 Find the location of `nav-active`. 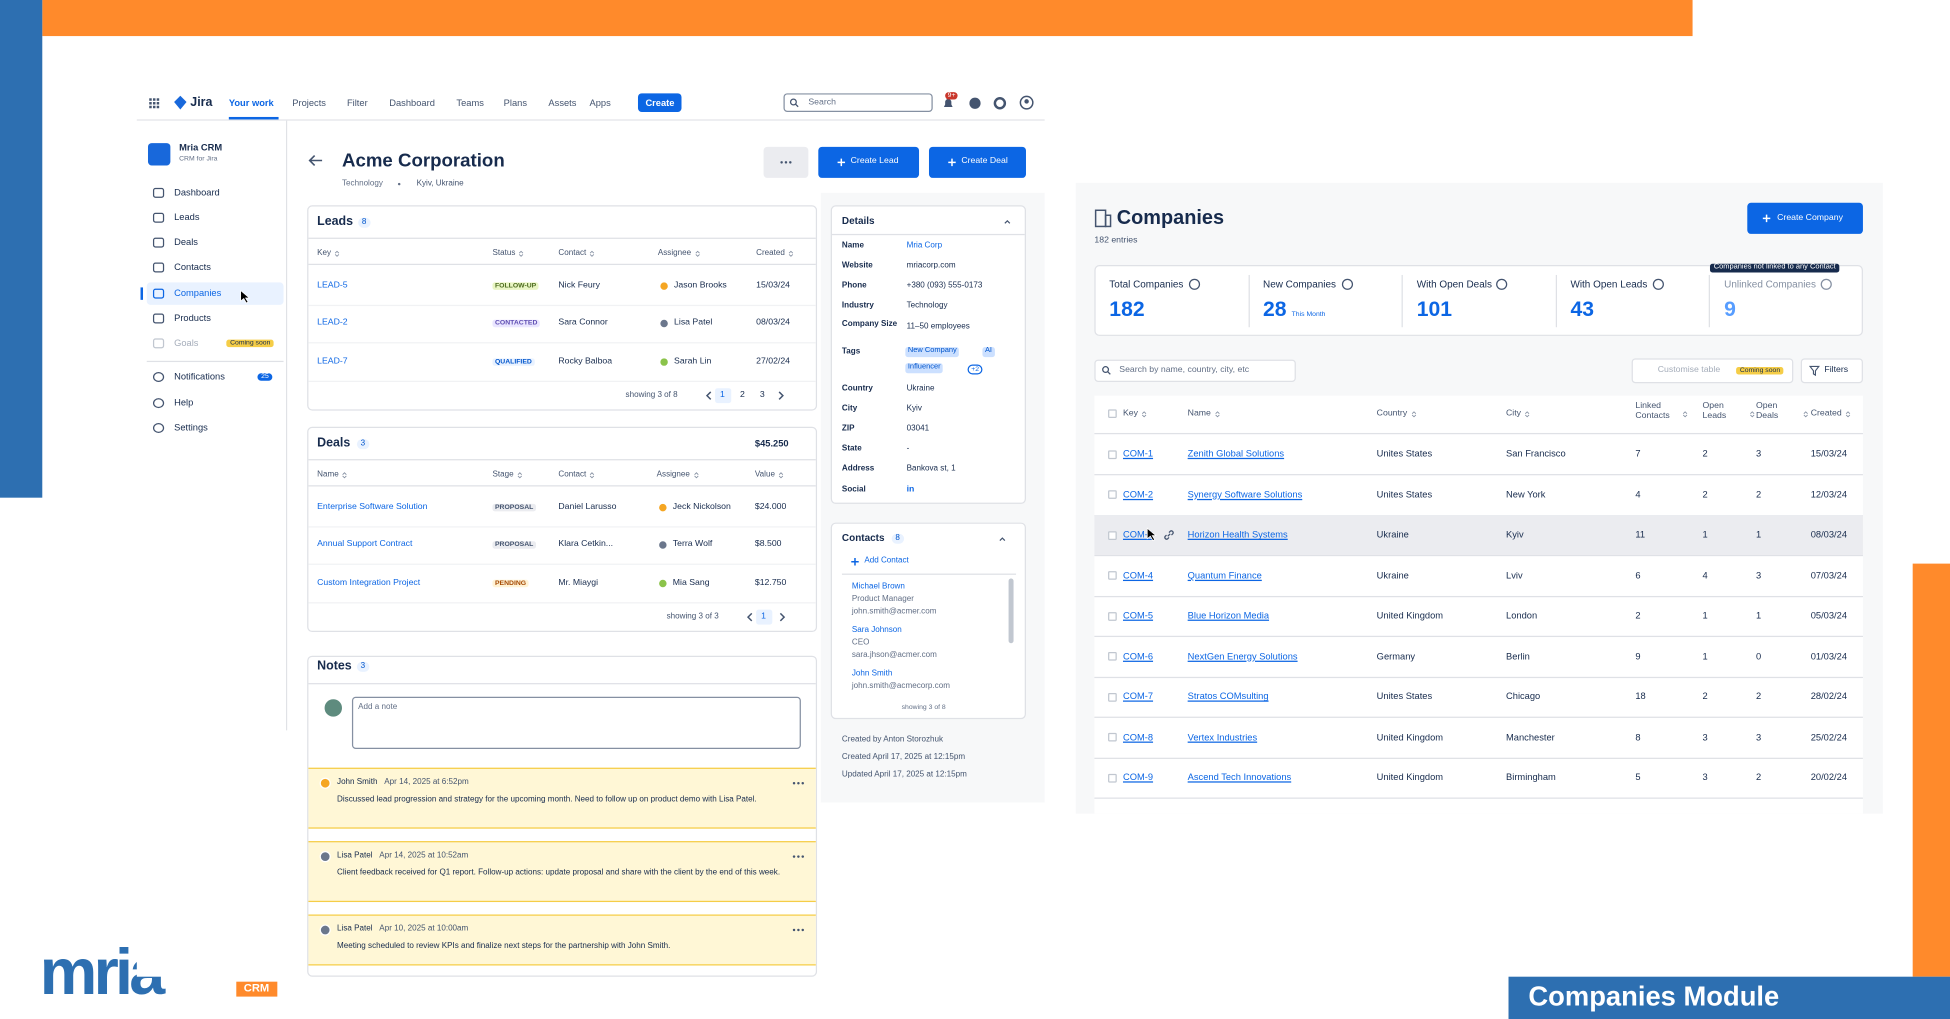

nav-active is located at coordinates (253, 118).